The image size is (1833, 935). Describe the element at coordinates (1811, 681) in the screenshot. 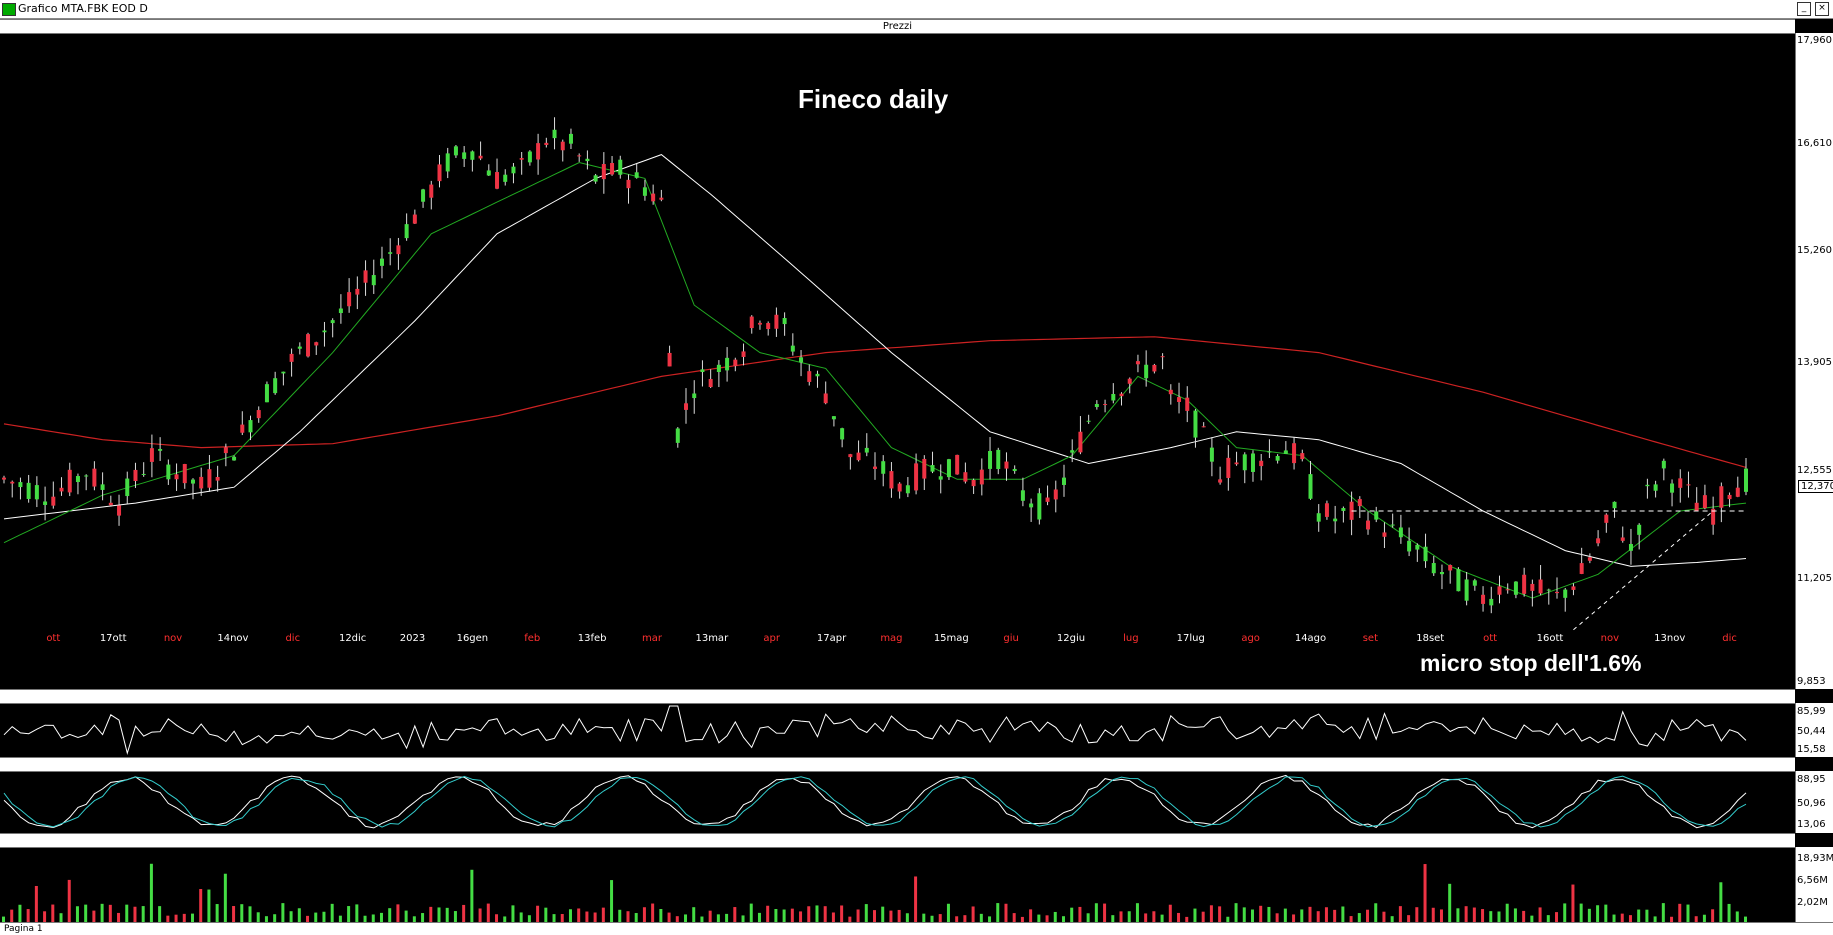

I see `price-ytick: 9,853` at that location.